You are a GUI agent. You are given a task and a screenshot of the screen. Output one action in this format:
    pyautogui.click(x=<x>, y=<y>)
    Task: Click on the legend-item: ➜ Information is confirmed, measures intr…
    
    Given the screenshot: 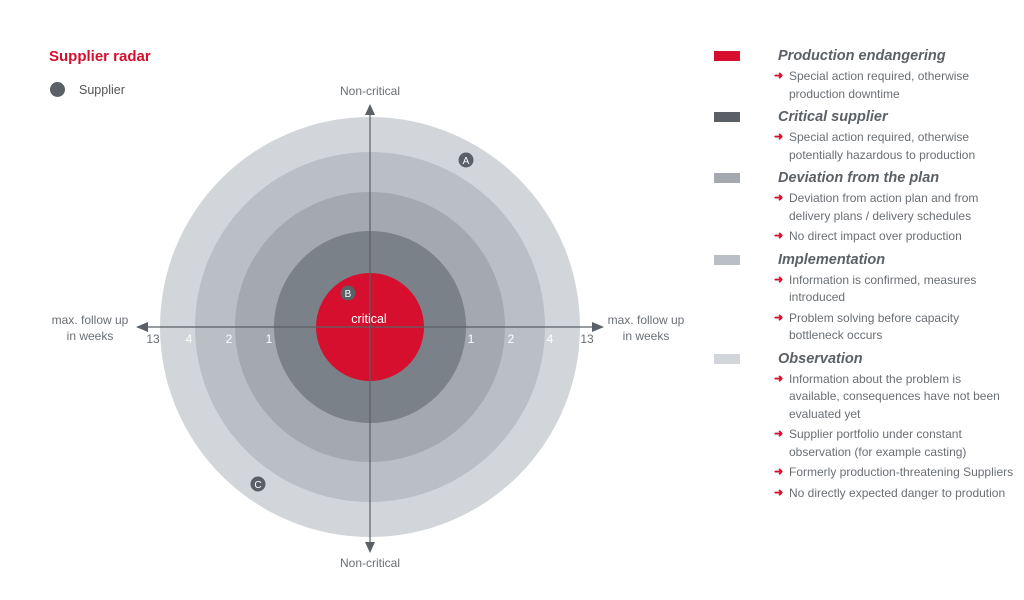 What is the action you would take?
    pyautogui.click(x=894, y=289)
    